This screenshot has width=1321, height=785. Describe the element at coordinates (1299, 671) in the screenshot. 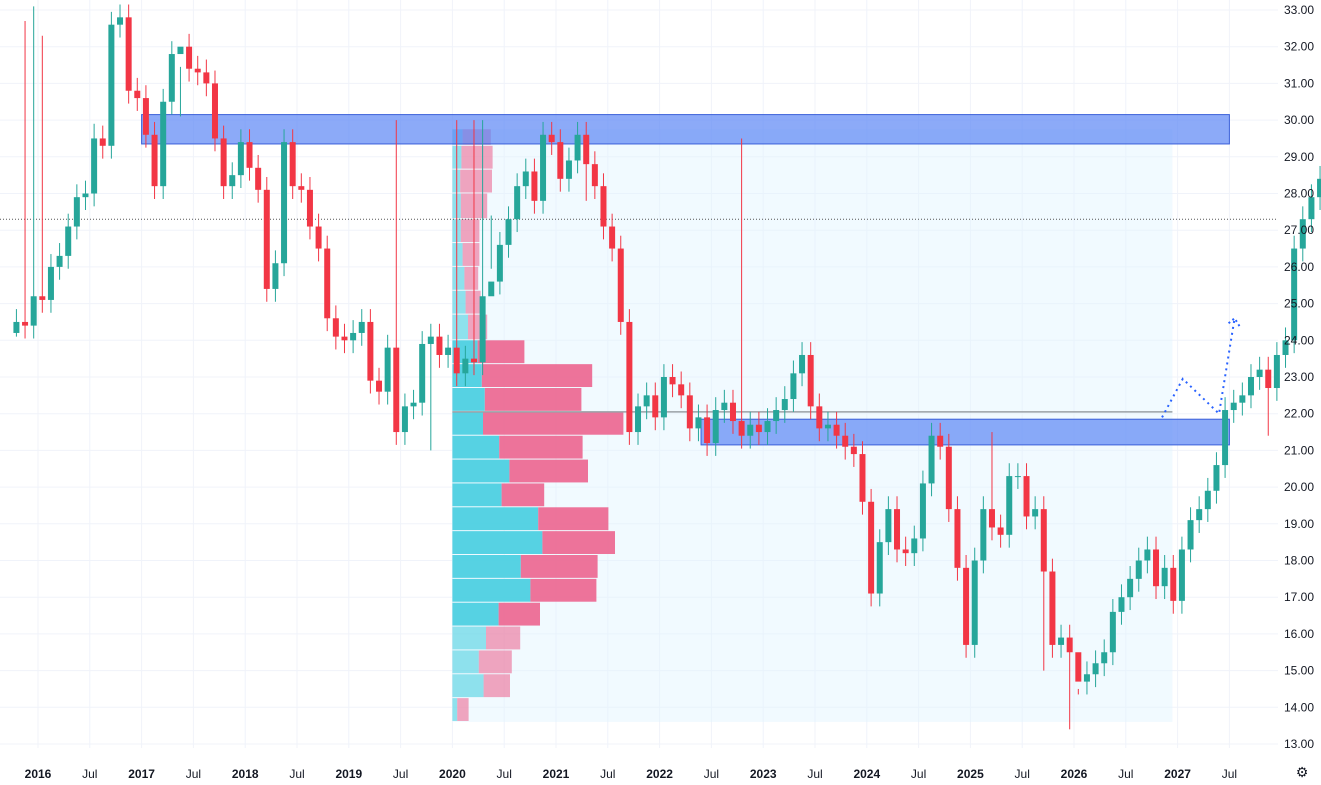

I see `price-tick-label: 15.00` at that location.